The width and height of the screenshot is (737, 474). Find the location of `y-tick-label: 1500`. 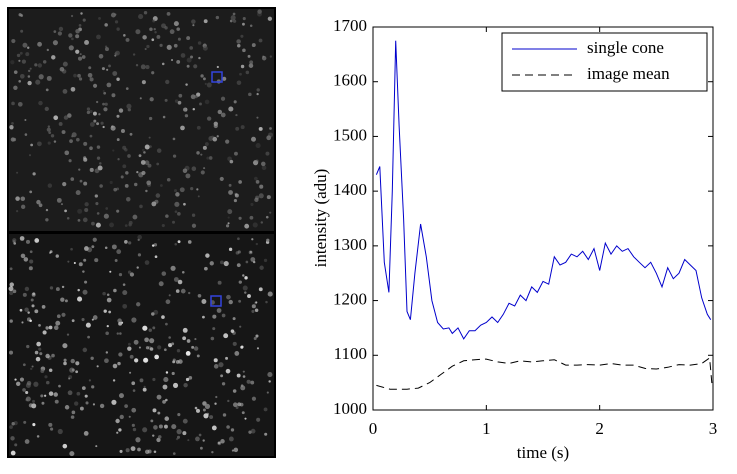

y-tick-label: 1500 is located at coordinates (350, 134).